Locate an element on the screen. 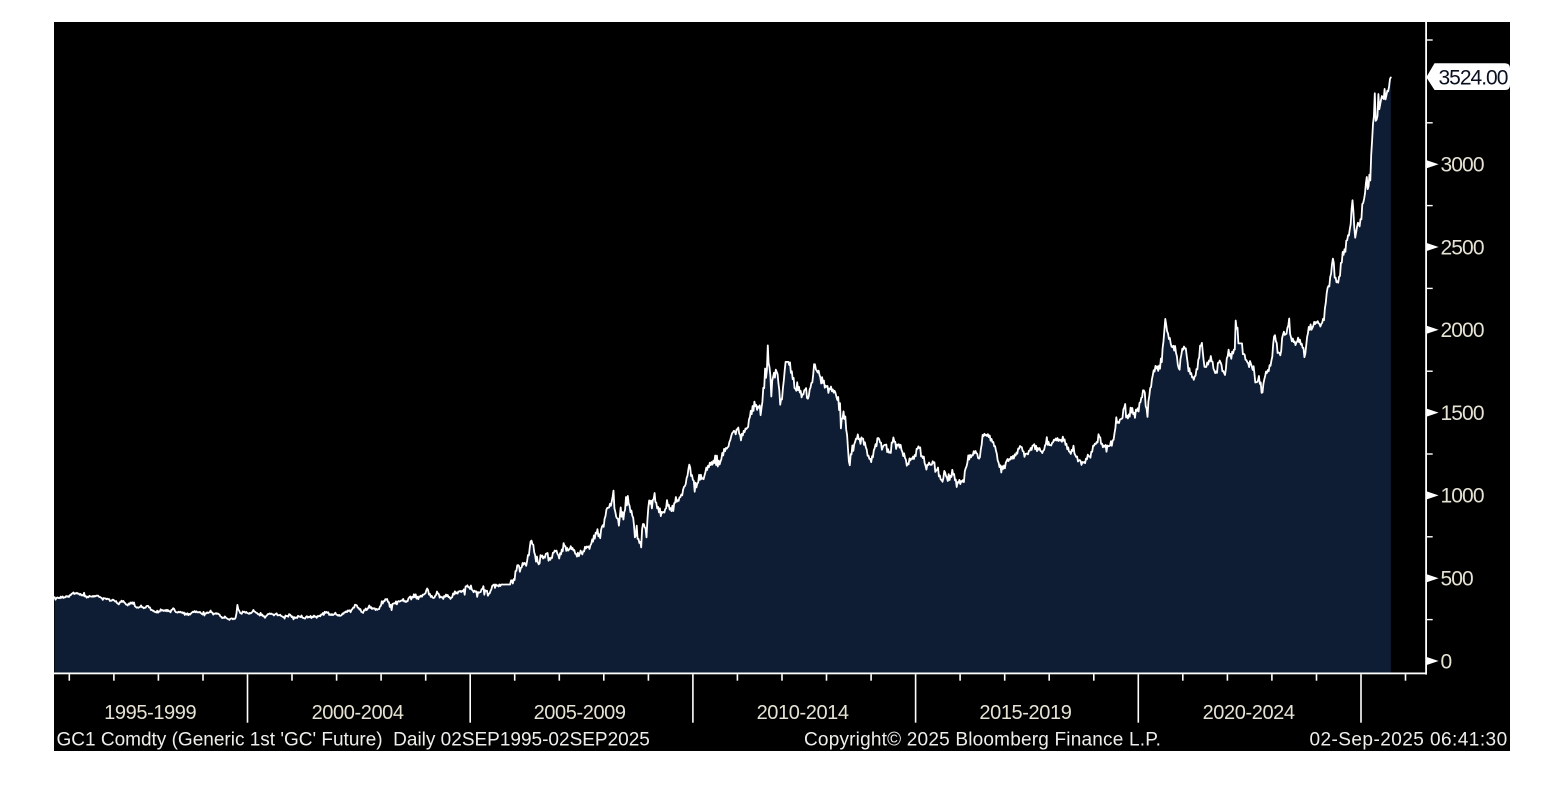 This screenshot has height=796, width=1554. svg-text: 2010-2014 is located at coordinates (803, 713).